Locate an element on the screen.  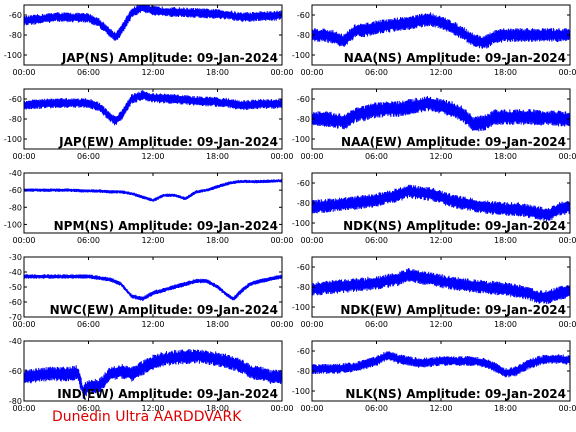
panel-title: JAP(NS) Amplitude: 09-Jan-2024 is located at coordinates (169, 58).